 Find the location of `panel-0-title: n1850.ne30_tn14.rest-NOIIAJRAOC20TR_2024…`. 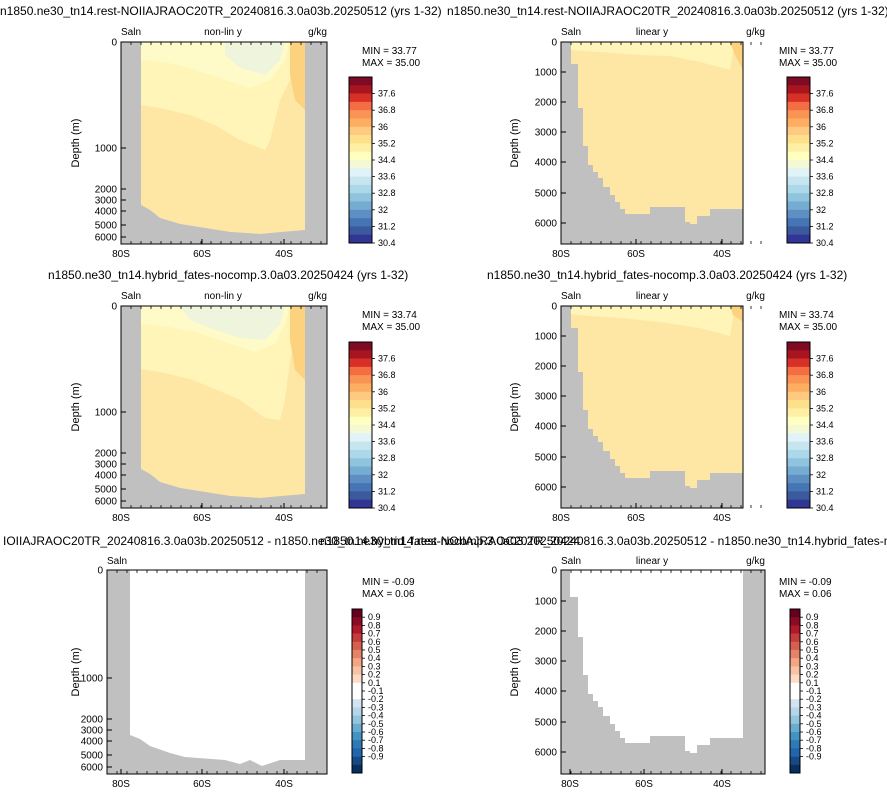

panel-0-title: n1850.ne30_tn14.rest-NOIIAJRAOC20TR_2024… is located at coordinates (221, 11).